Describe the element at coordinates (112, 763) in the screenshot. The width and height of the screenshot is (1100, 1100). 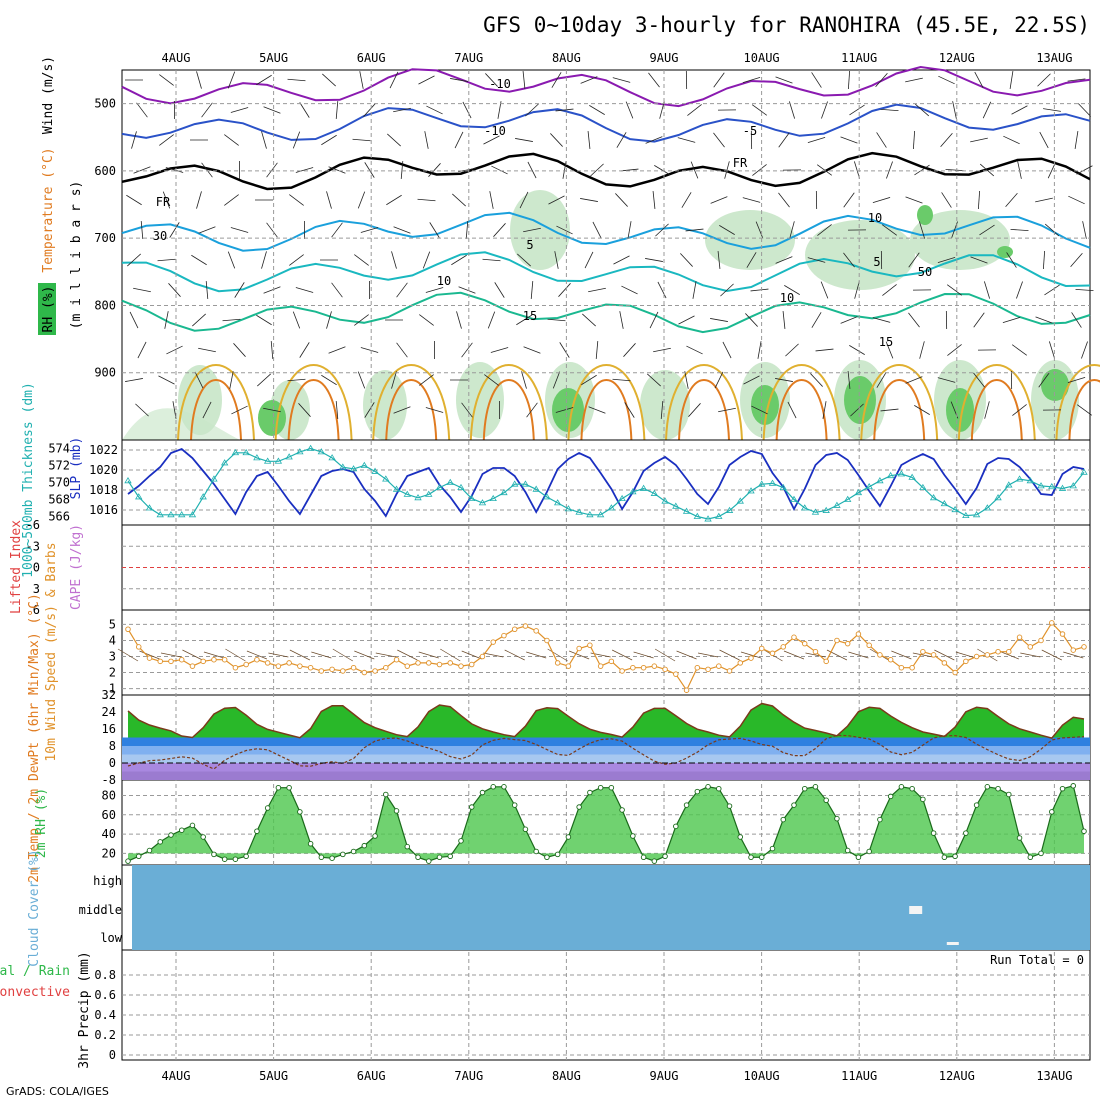
I see `temp-tick: 0` at that location.